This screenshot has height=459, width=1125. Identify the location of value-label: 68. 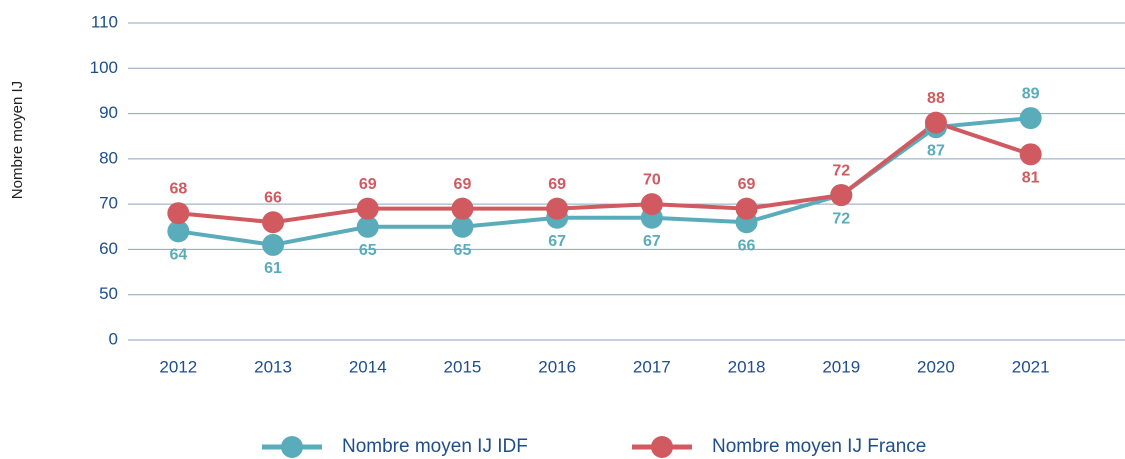
(178, 188).